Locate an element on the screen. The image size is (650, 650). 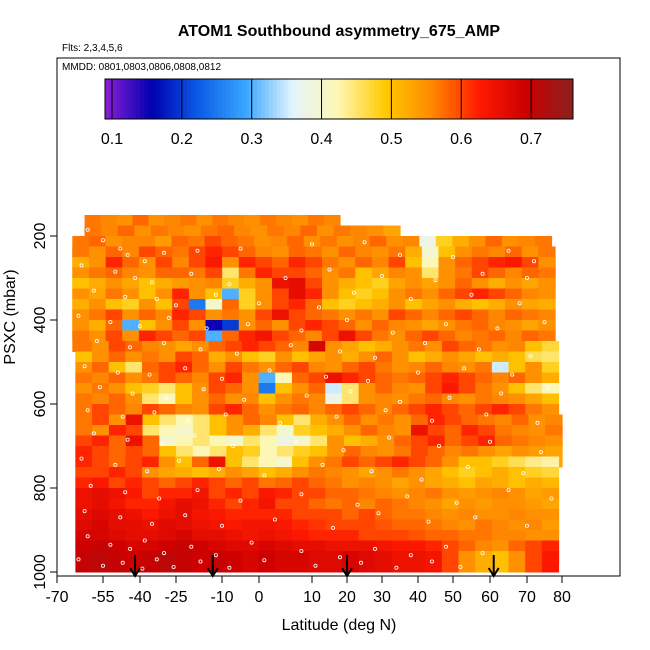
x-tick-label: -70 is located at coordinates (56, 597).